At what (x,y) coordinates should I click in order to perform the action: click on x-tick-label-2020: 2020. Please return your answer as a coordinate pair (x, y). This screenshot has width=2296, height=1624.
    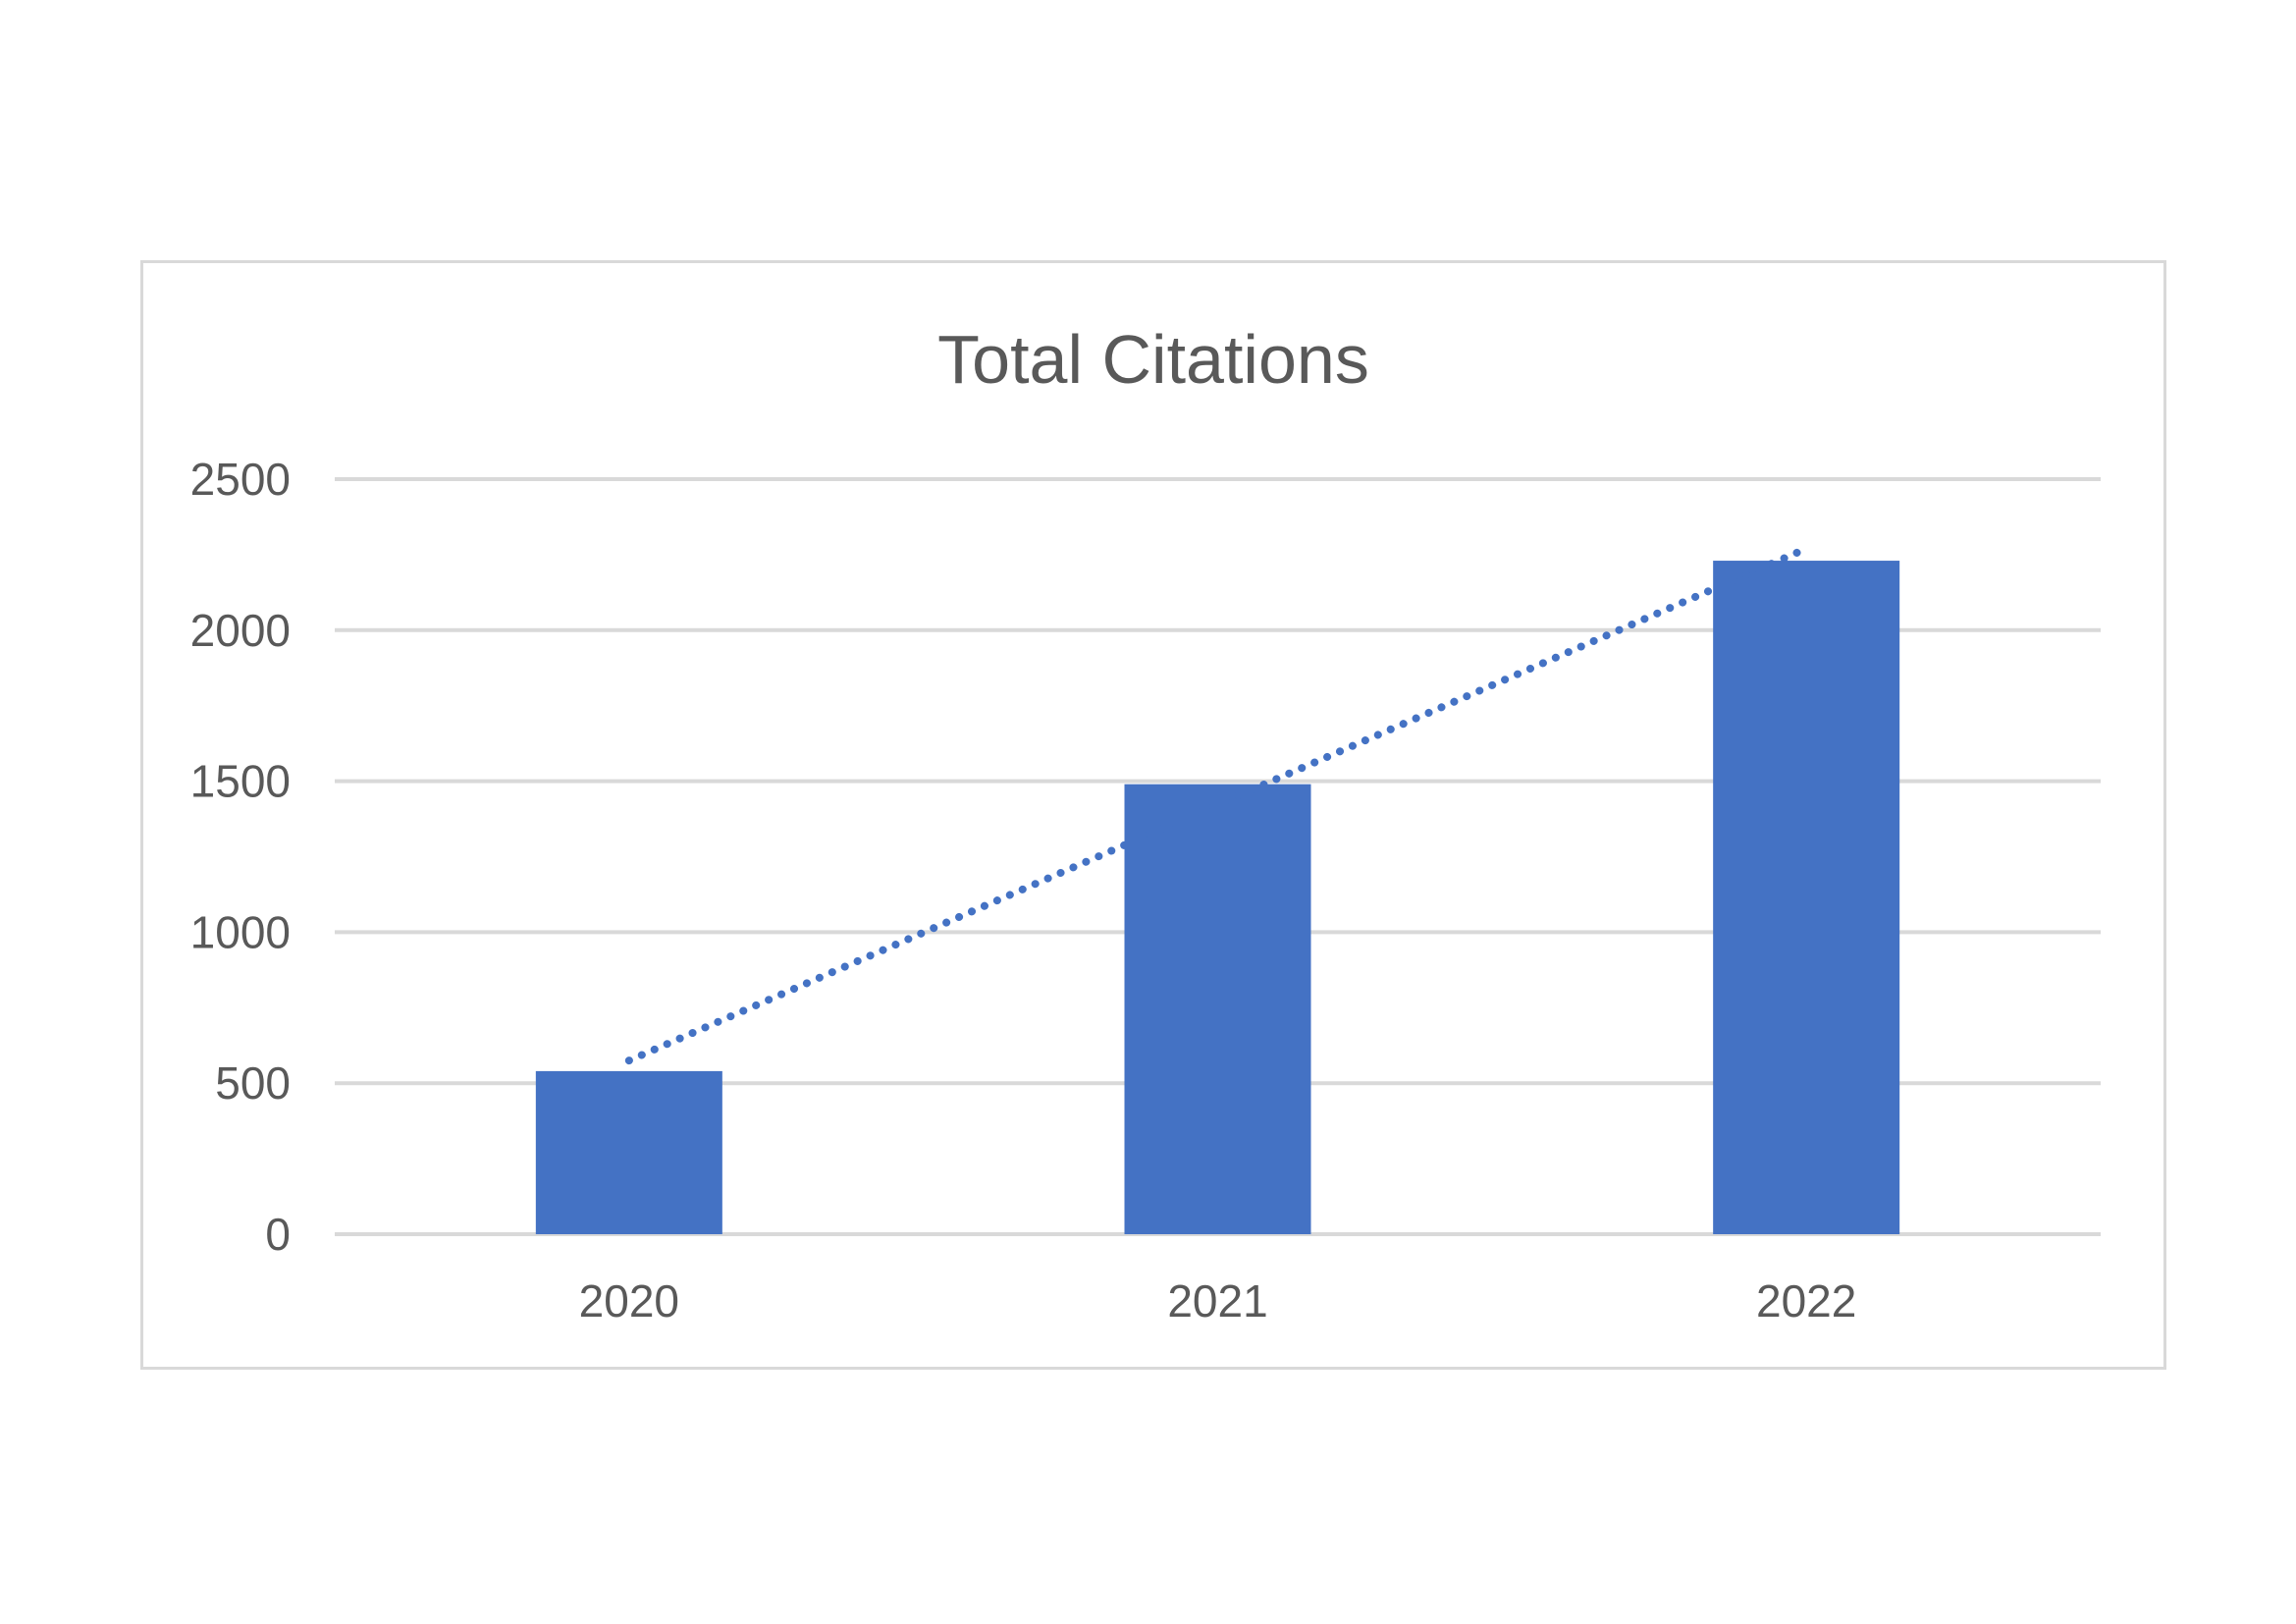
    Looking at the image, I should click on (629, 1300).